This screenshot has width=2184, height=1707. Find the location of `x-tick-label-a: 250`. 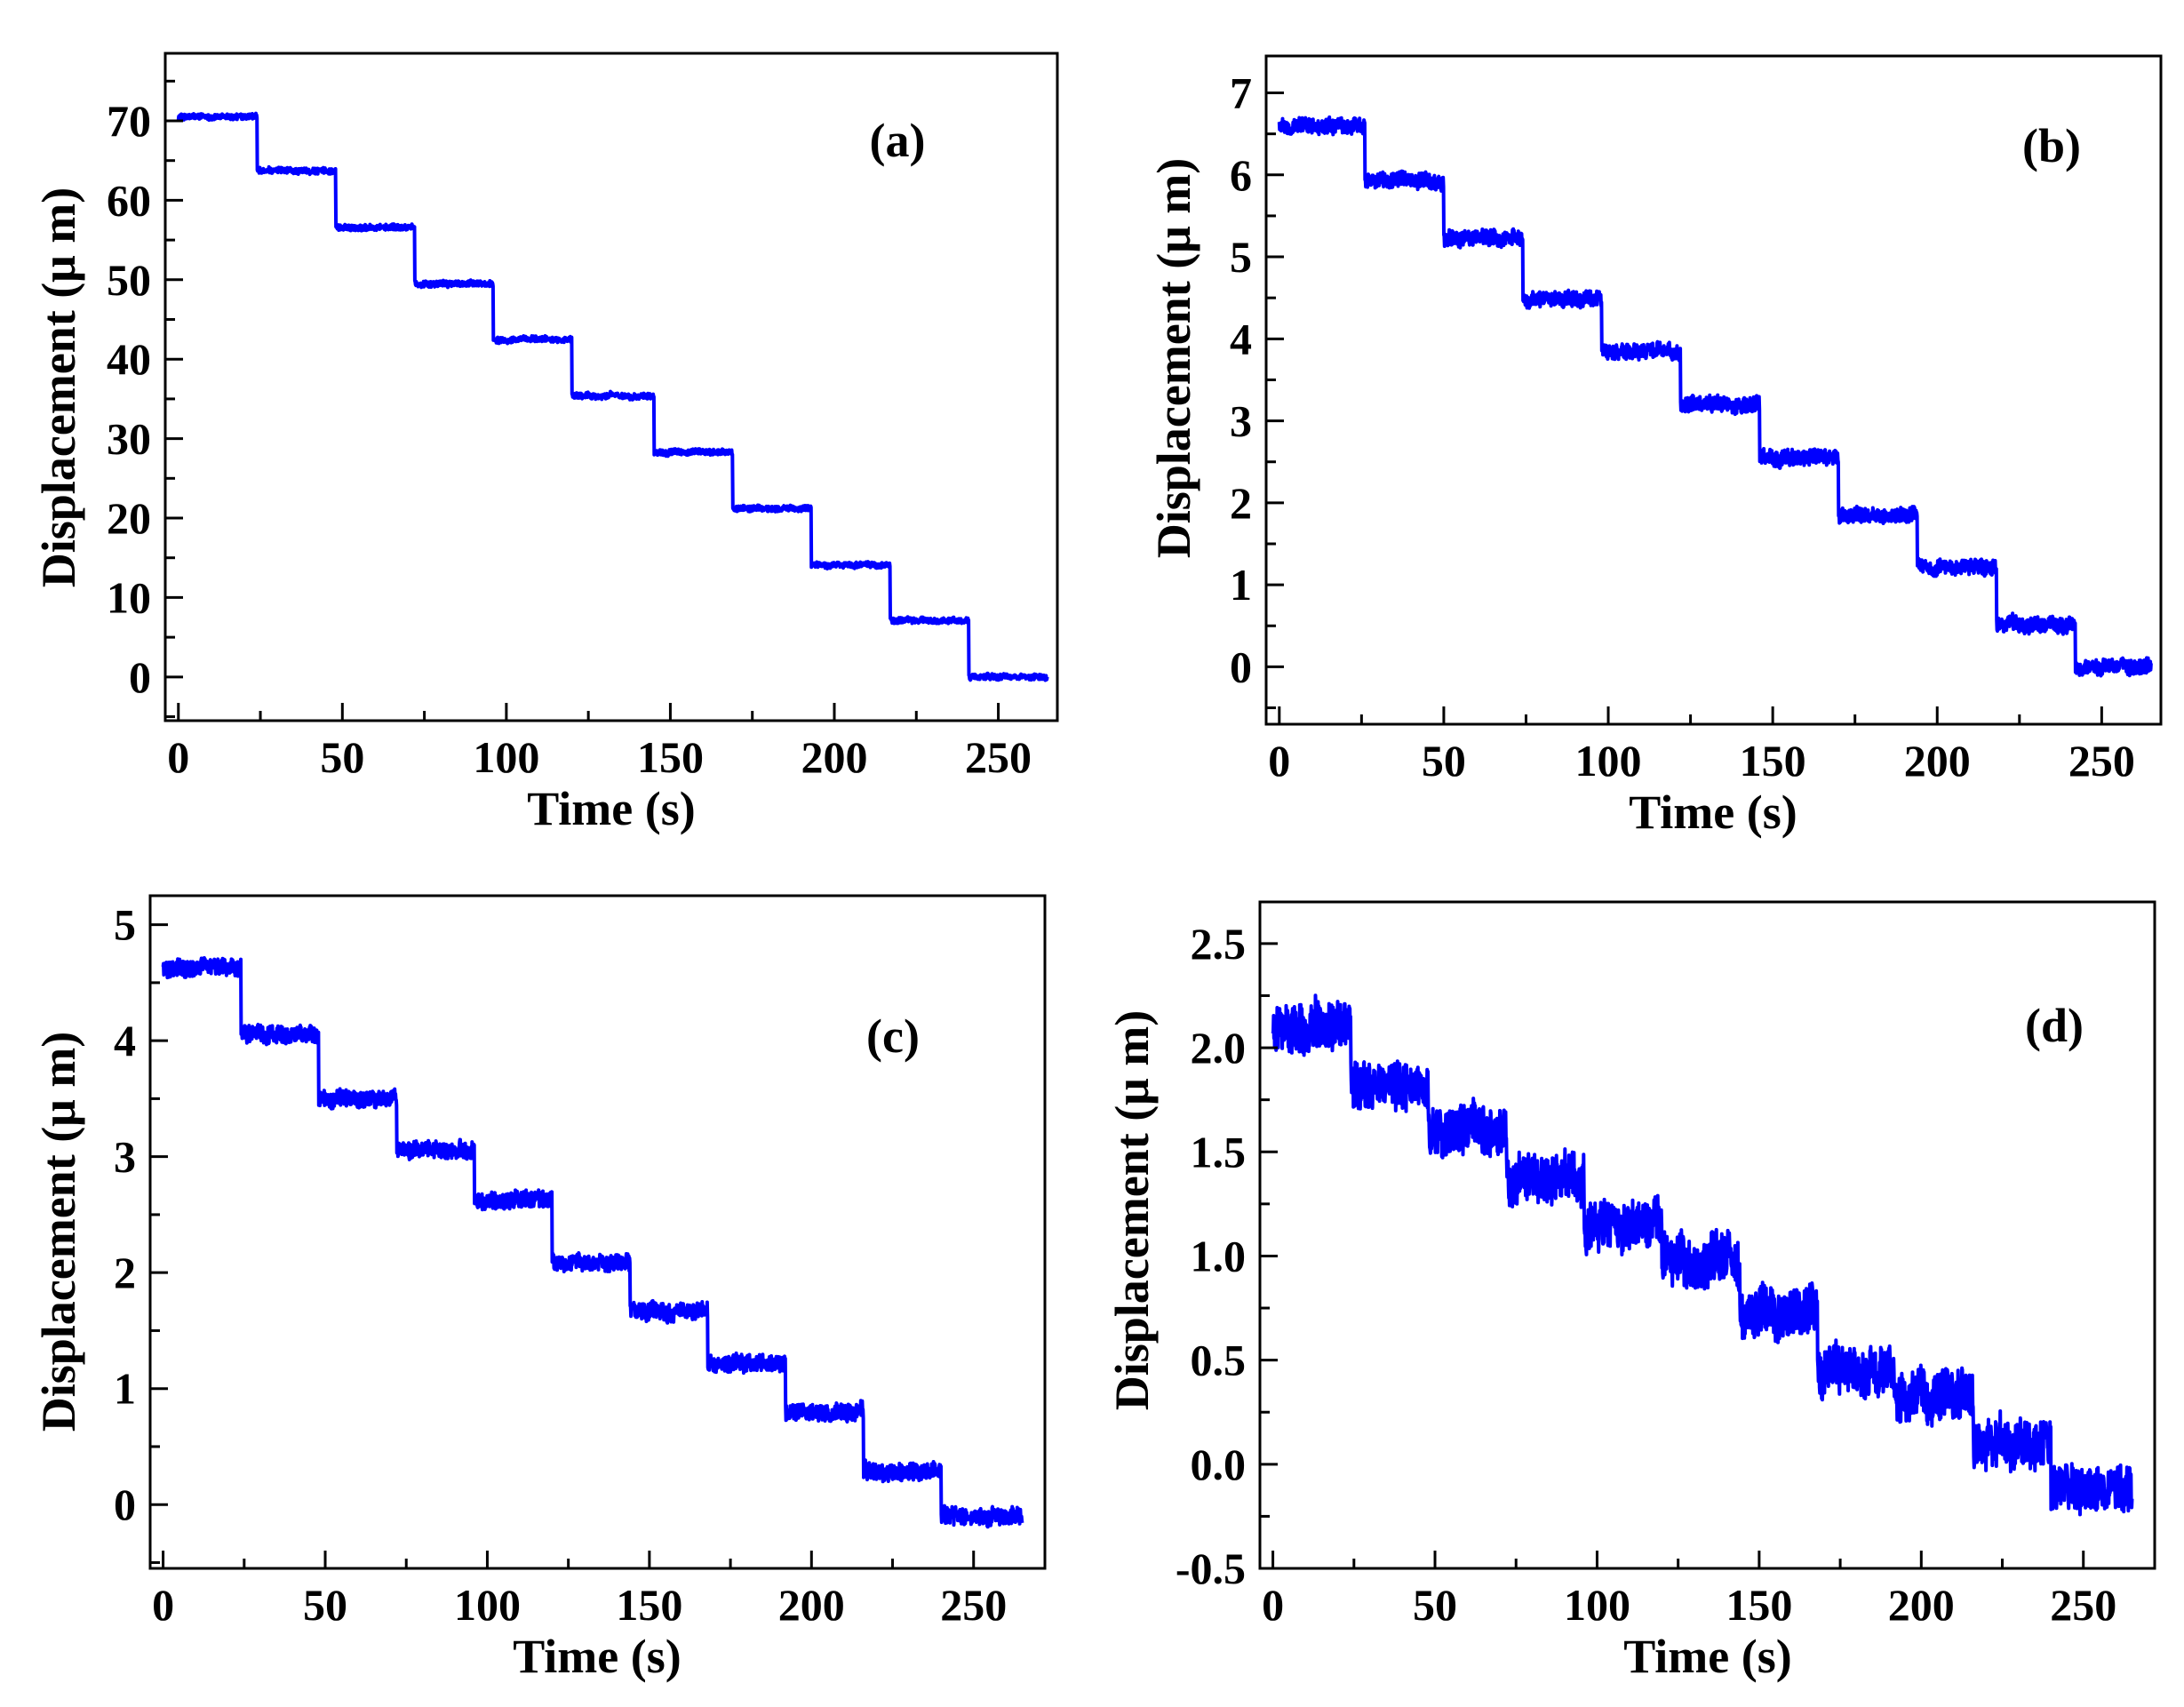

x-tick-label-a: 250 is located at coordinates (998, 757).